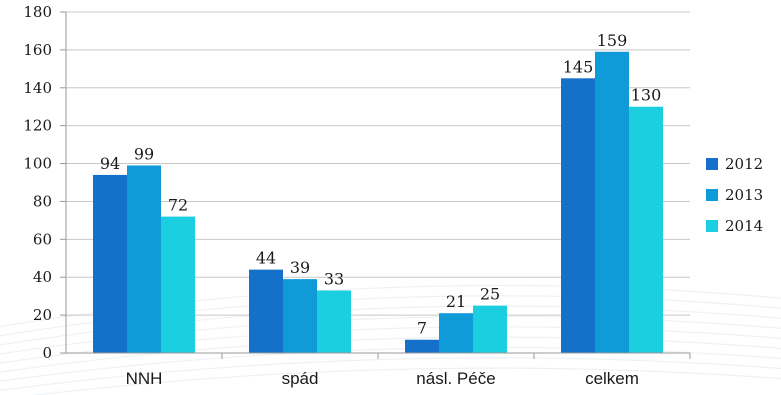 The image size is (781, 395). What do you see at coordinates (744, 195) in the screenshot?
I see `legend-label: 2013` at bounding box center [744, 195].